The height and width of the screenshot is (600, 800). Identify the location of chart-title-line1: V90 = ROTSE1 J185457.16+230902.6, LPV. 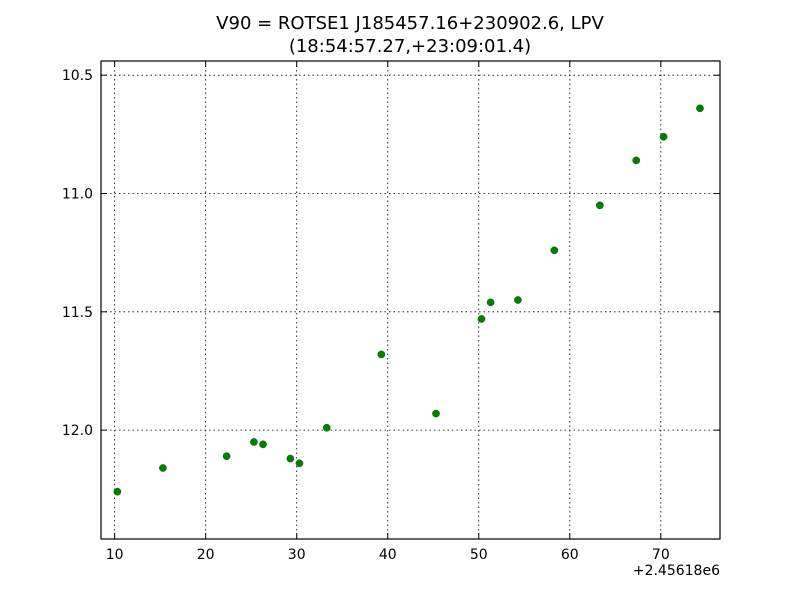
(410, 23).